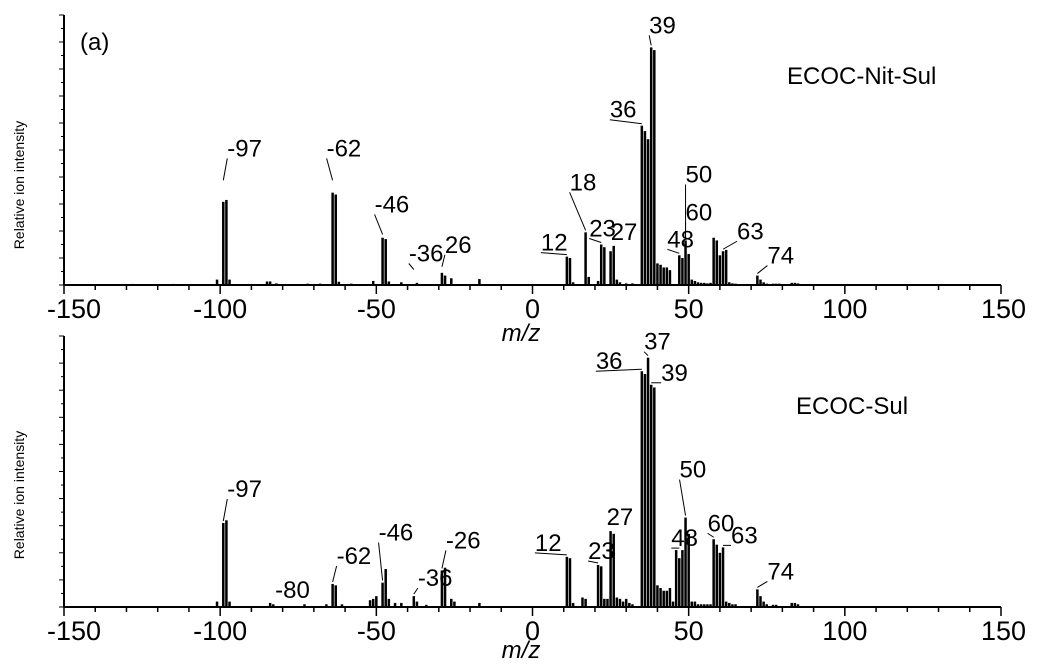 This screenshot has width=1049, height=664. What do you see at coordinates (244, 148) in the screenshot?
I see `peak-label: -97` at bounding box center [244, 148].